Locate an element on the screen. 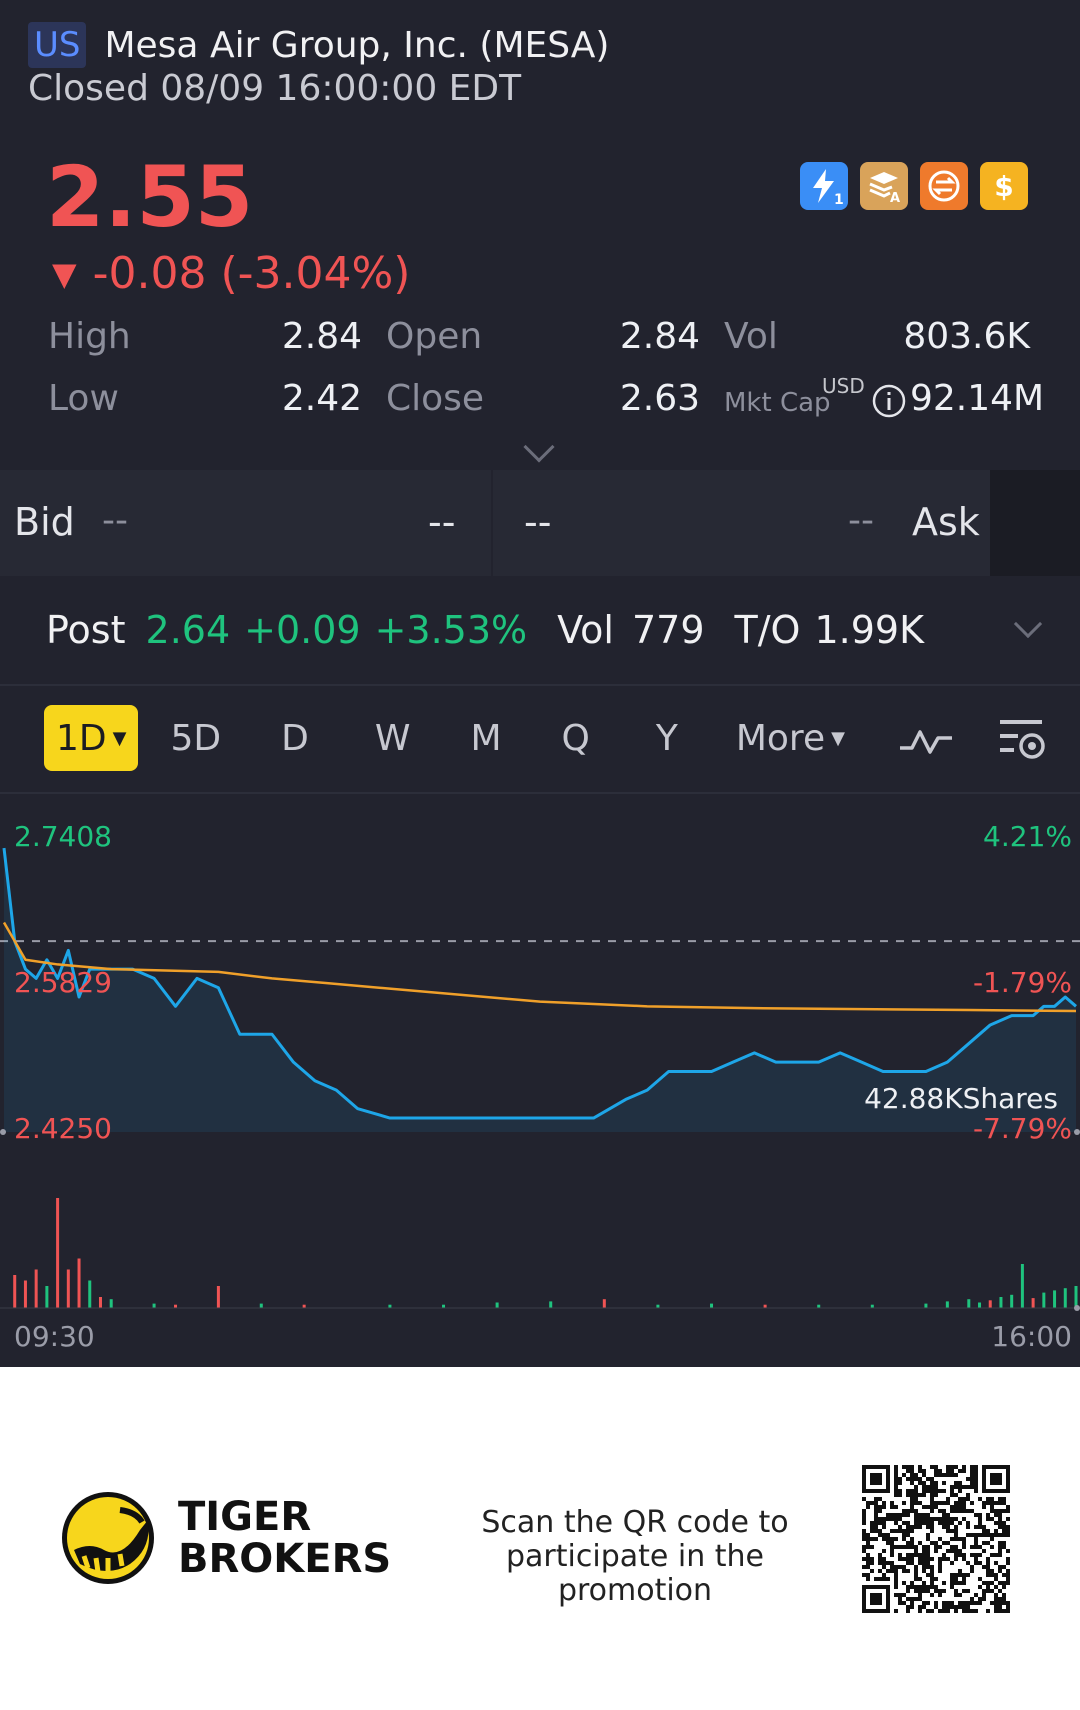 The height and width of the screenshot is (1710, 1080). mktcap-label: Mkt Cap is located at coordinates (777, 403).